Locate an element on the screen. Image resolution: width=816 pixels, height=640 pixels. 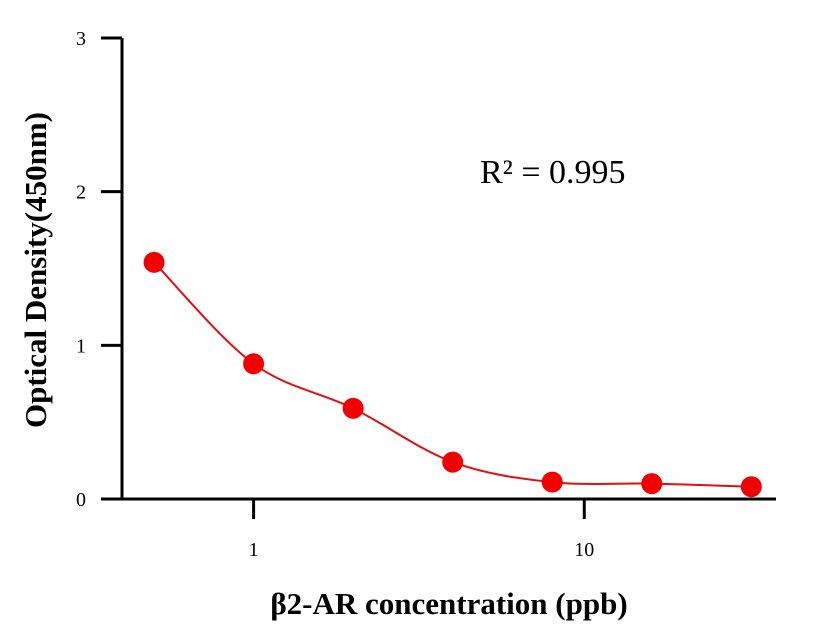
y-tick-label: 0 is located at coordinates (81, 500).